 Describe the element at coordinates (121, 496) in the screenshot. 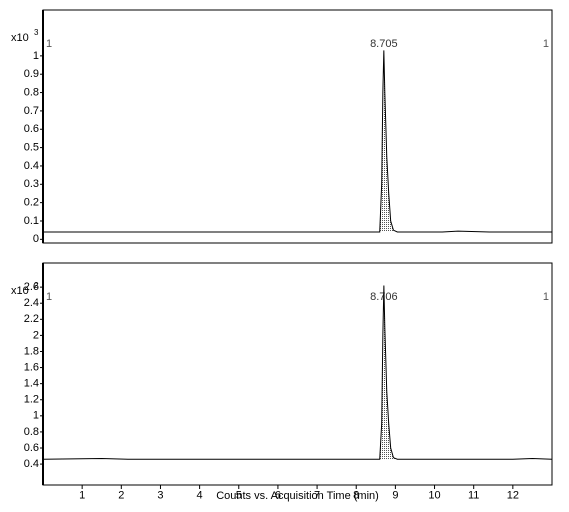

I see `x-tick-label: 2` at that location.